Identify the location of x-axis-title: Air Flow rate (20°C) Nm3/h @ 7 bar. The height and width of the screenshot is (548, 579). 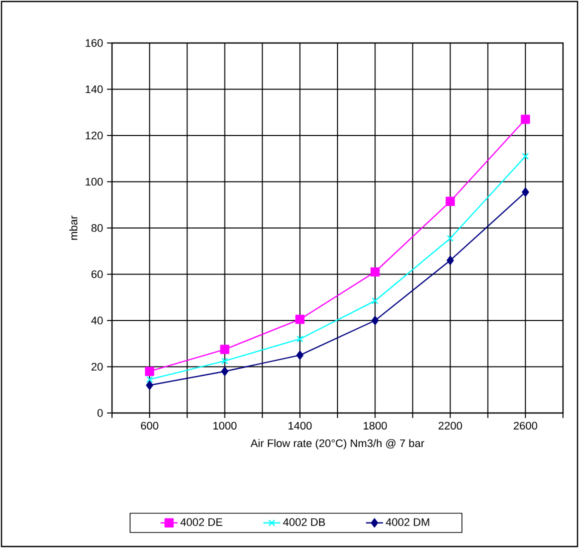
(337, 444).